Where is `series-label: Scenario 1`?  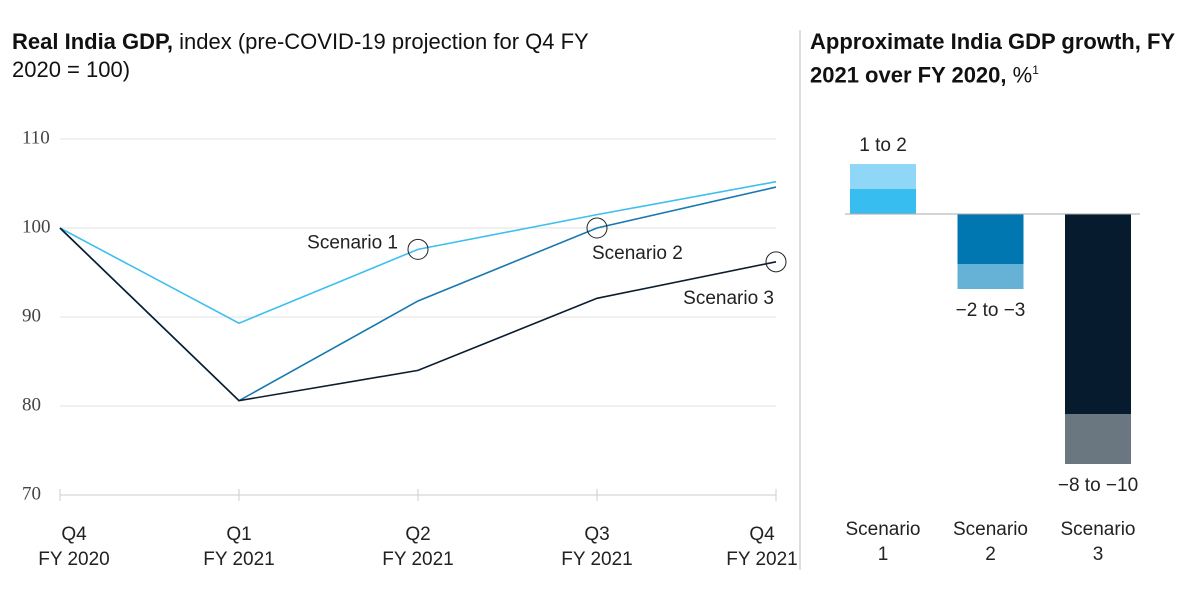
series-label: Scenario 1 is located at coordinates (352, 242).